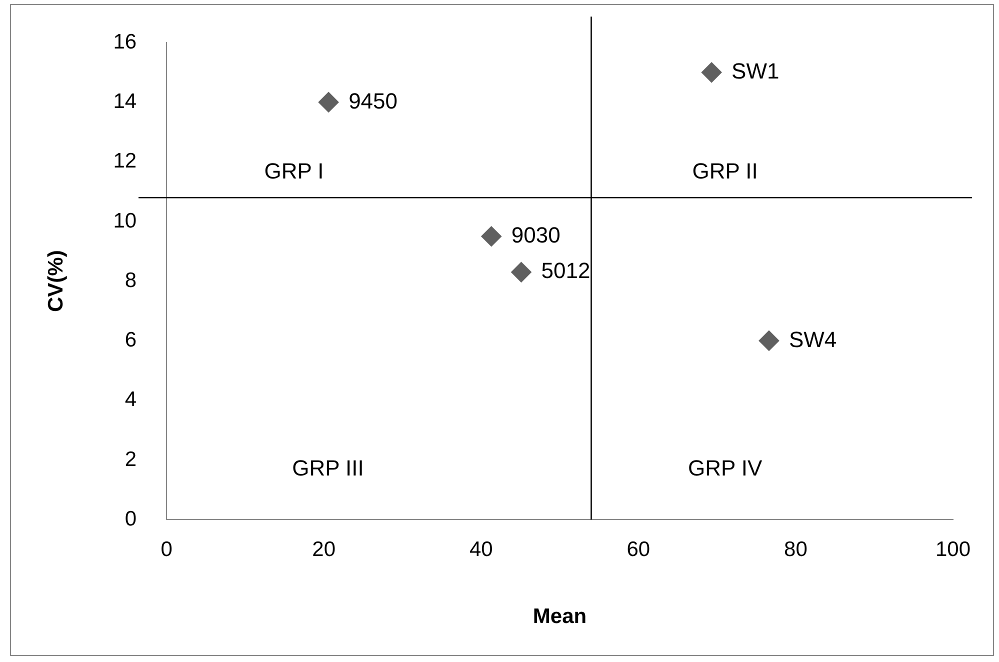 The width and height of the screenshot is (999, 662). I want to click on y-axis-title: CV(%), so click(56, 281).